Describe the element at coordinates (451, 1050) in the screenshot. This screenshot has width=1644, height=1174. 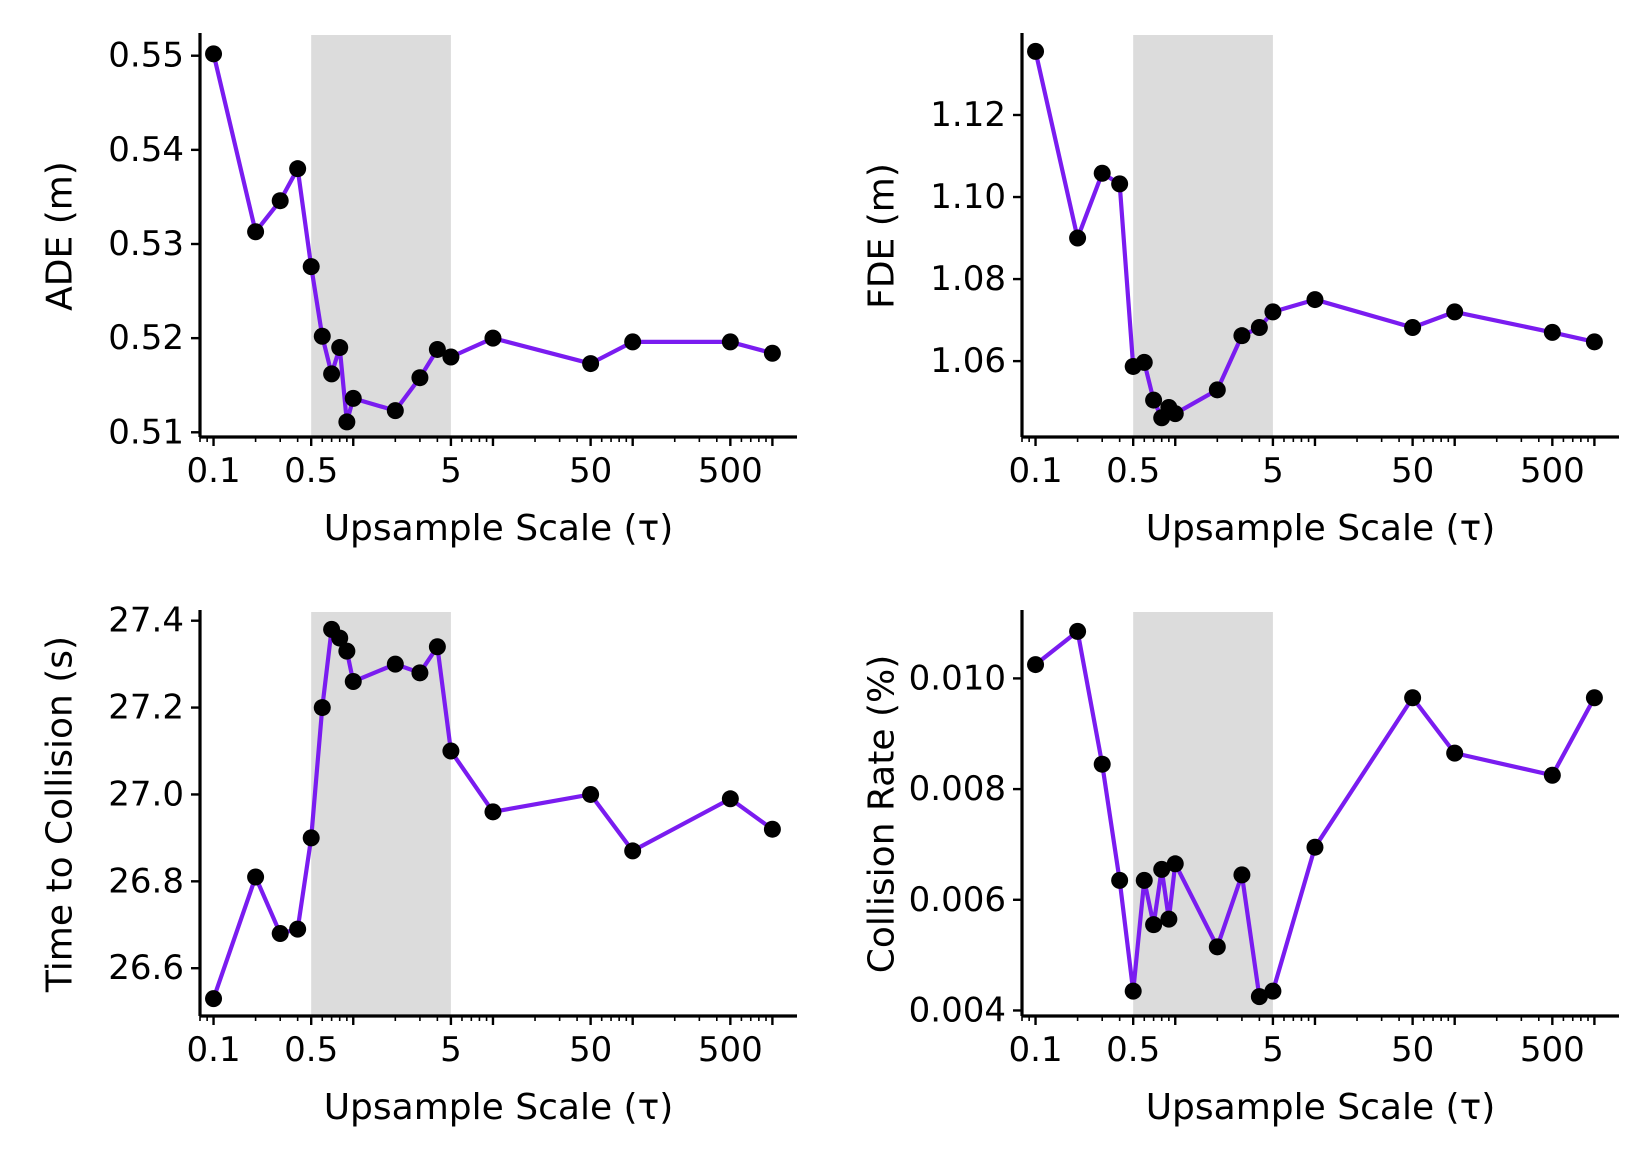
I see `x-tick-label: 5` at that location.